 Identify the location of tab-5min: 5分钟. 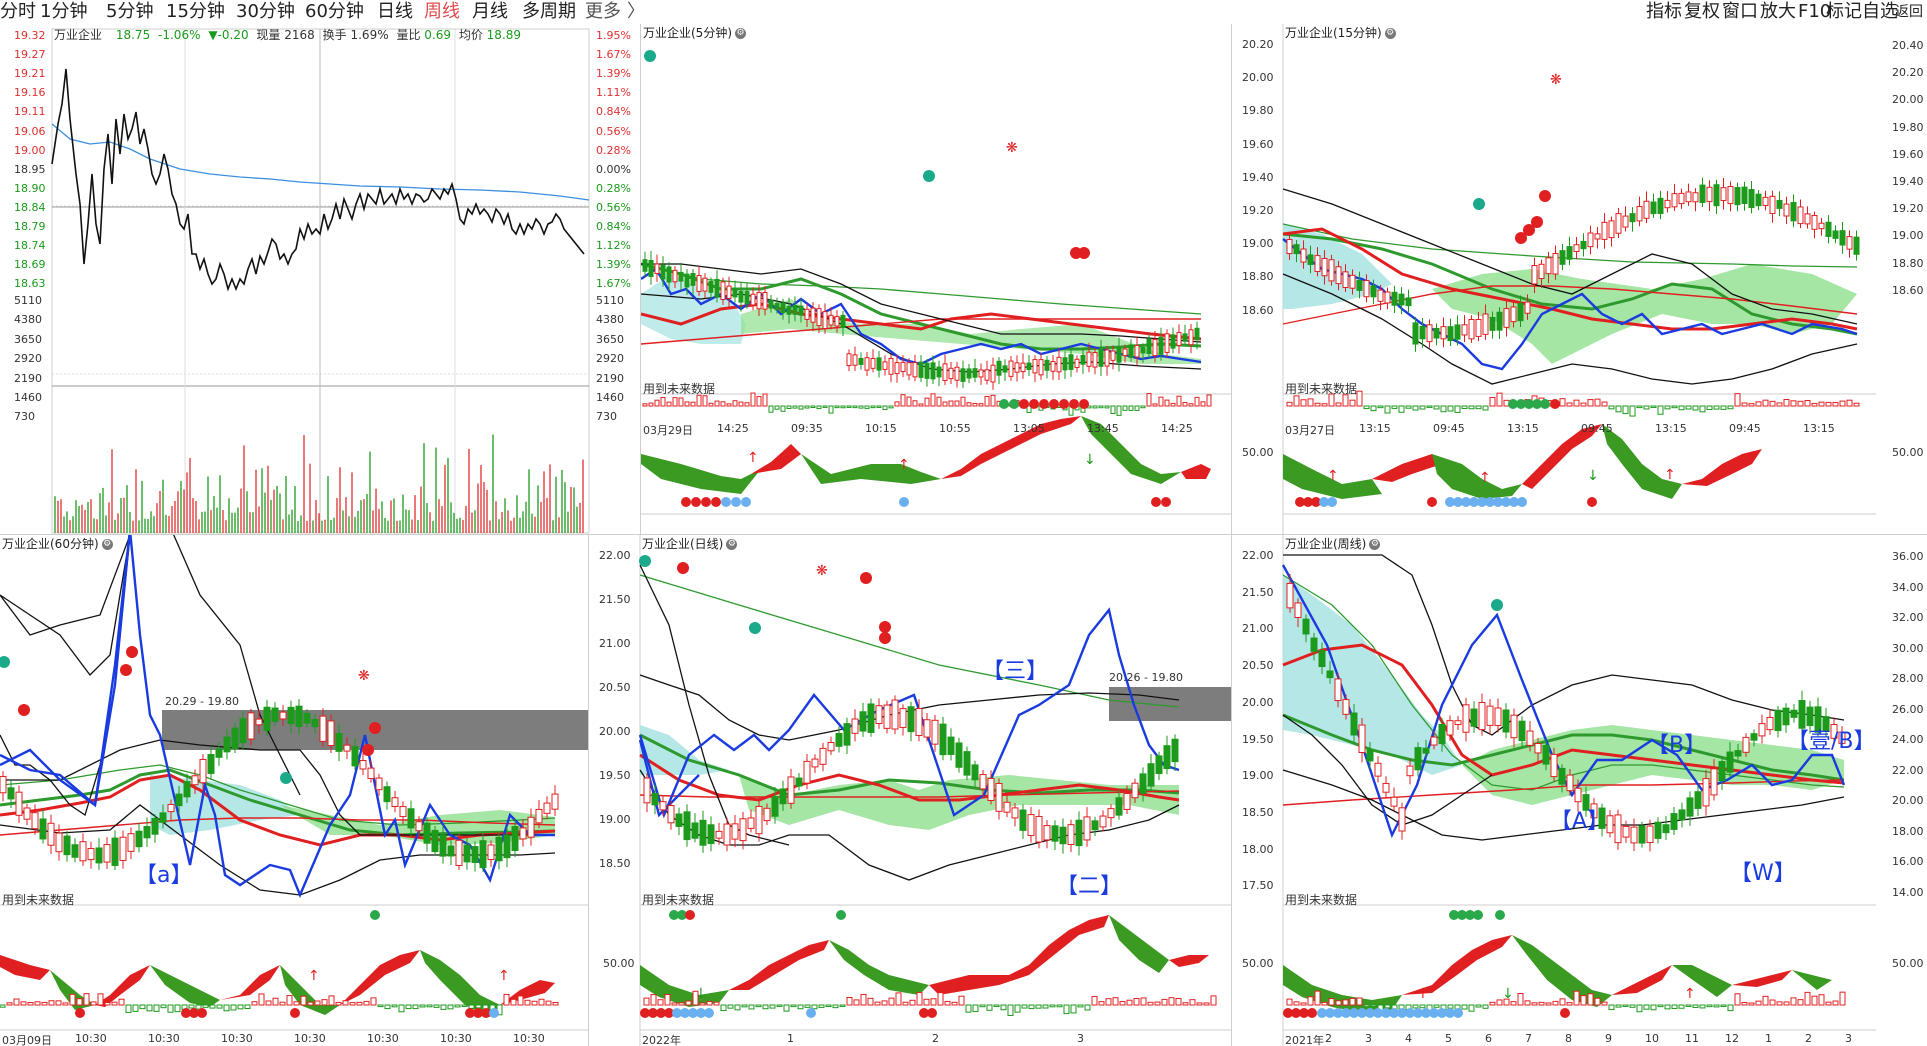
(130, 11).